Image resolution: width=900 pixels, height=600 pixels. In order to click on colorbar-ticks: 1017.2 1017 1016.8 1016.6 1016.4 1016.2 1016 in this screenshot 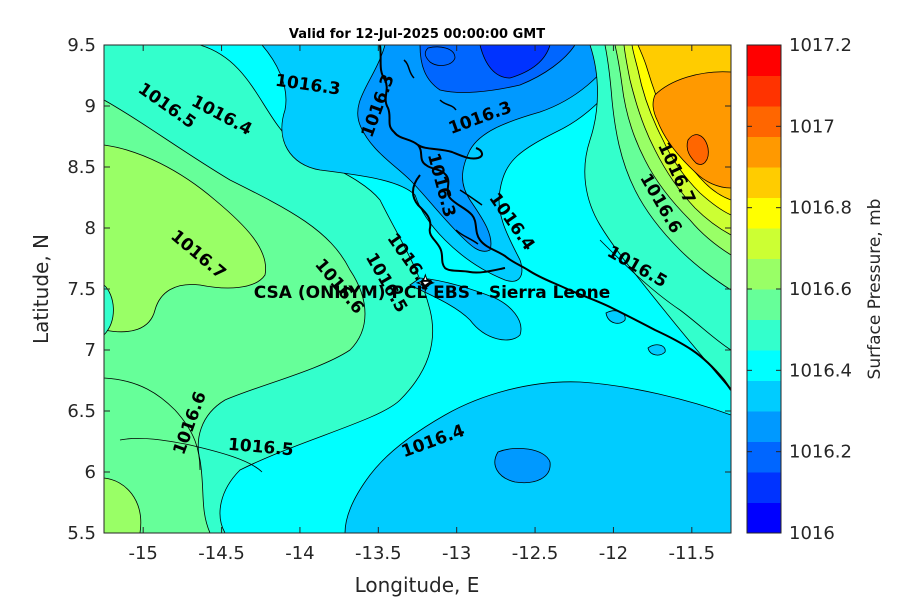, I will do `click(799, 289)`.